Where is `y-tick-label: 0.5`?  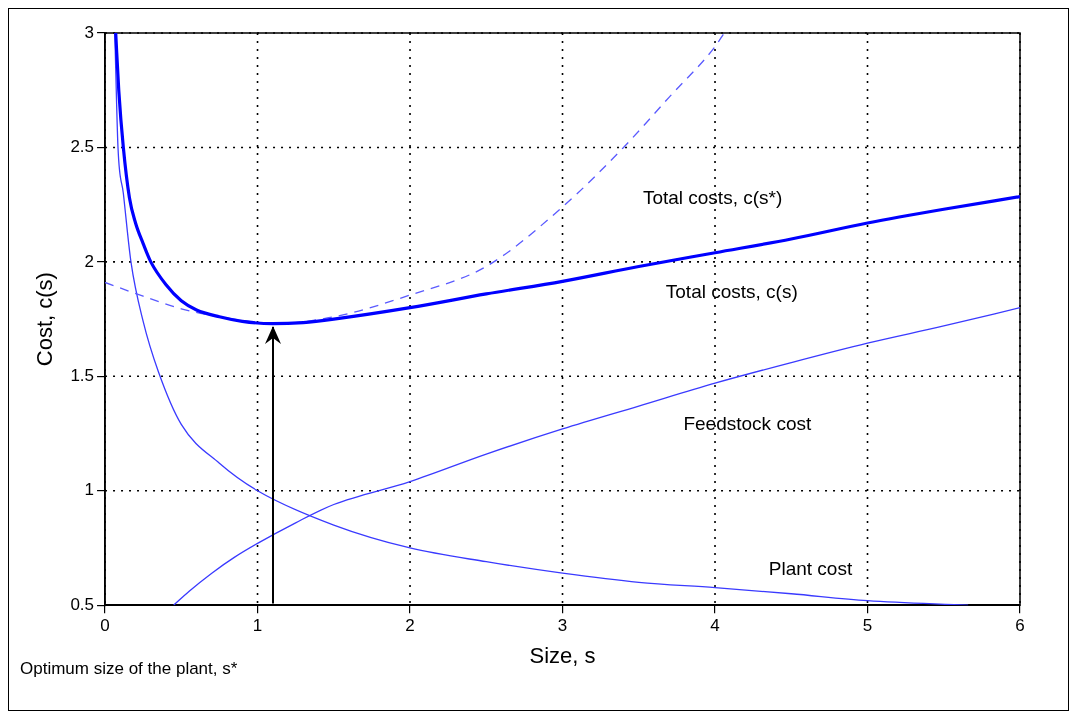
y-tick-label: 0.5 is located at coordinates (82, 604).